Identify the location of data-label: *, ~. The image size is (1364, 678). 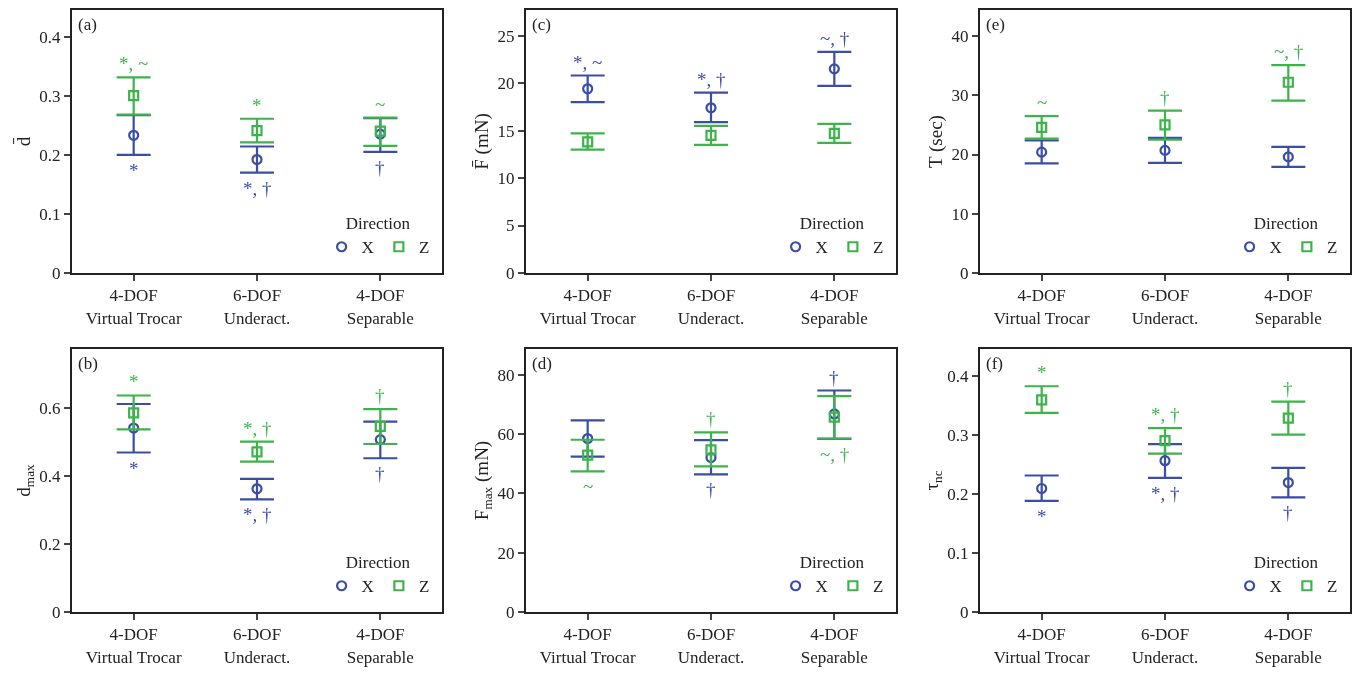
(588, 62).